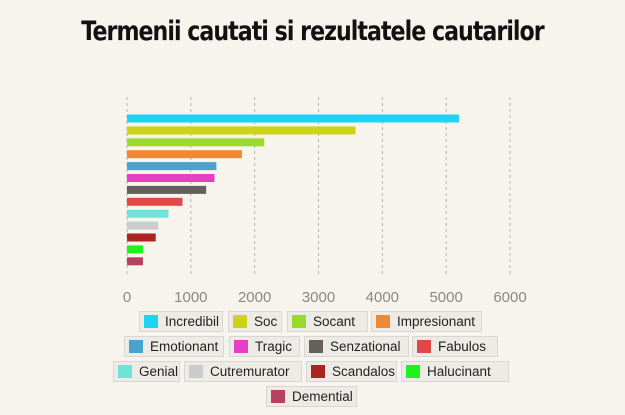  Describe the element at coordinates (196, 142) in the screenshot. I see `bar-socant` at that location.